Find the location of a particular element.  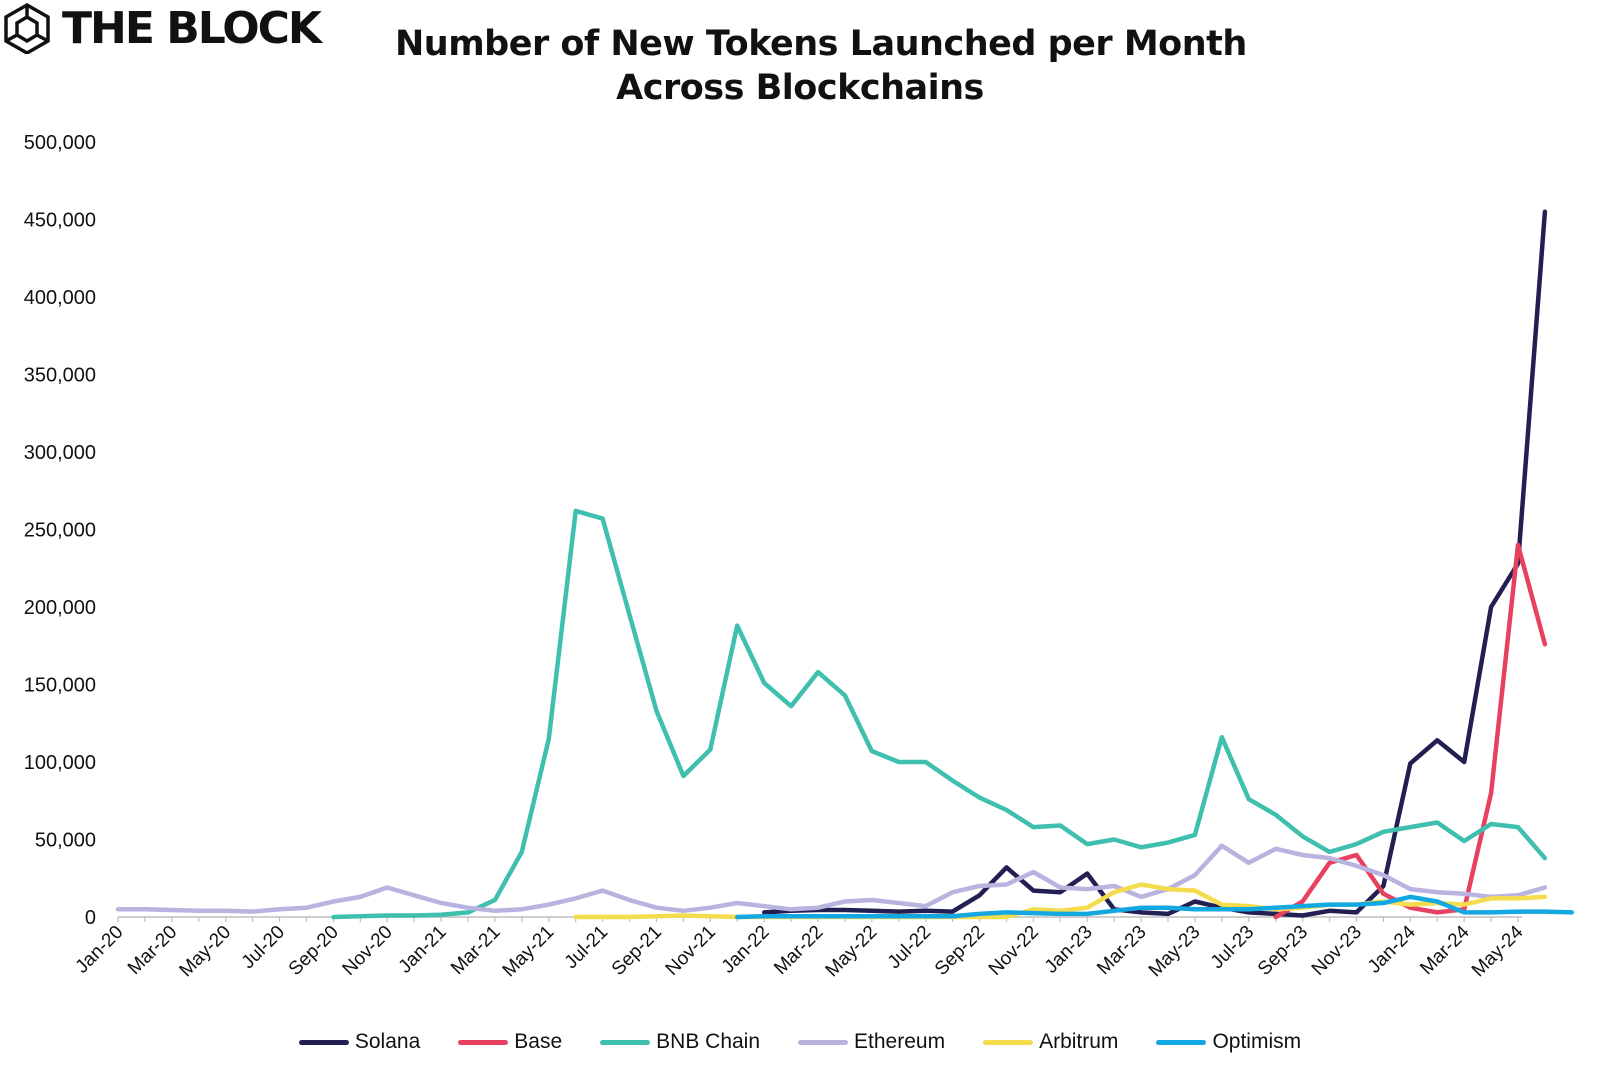

x-tick-label: Jan-23 is located at coordinates (1069, 950).